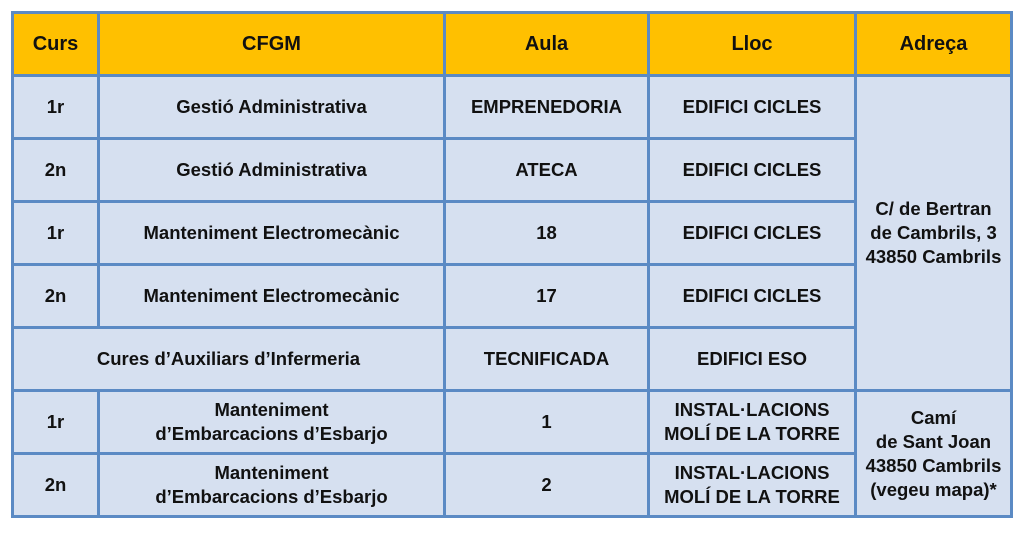  Describe the element at coordinates (546, 233) in the screenshot. I see `cell-aula: 18` at that location.